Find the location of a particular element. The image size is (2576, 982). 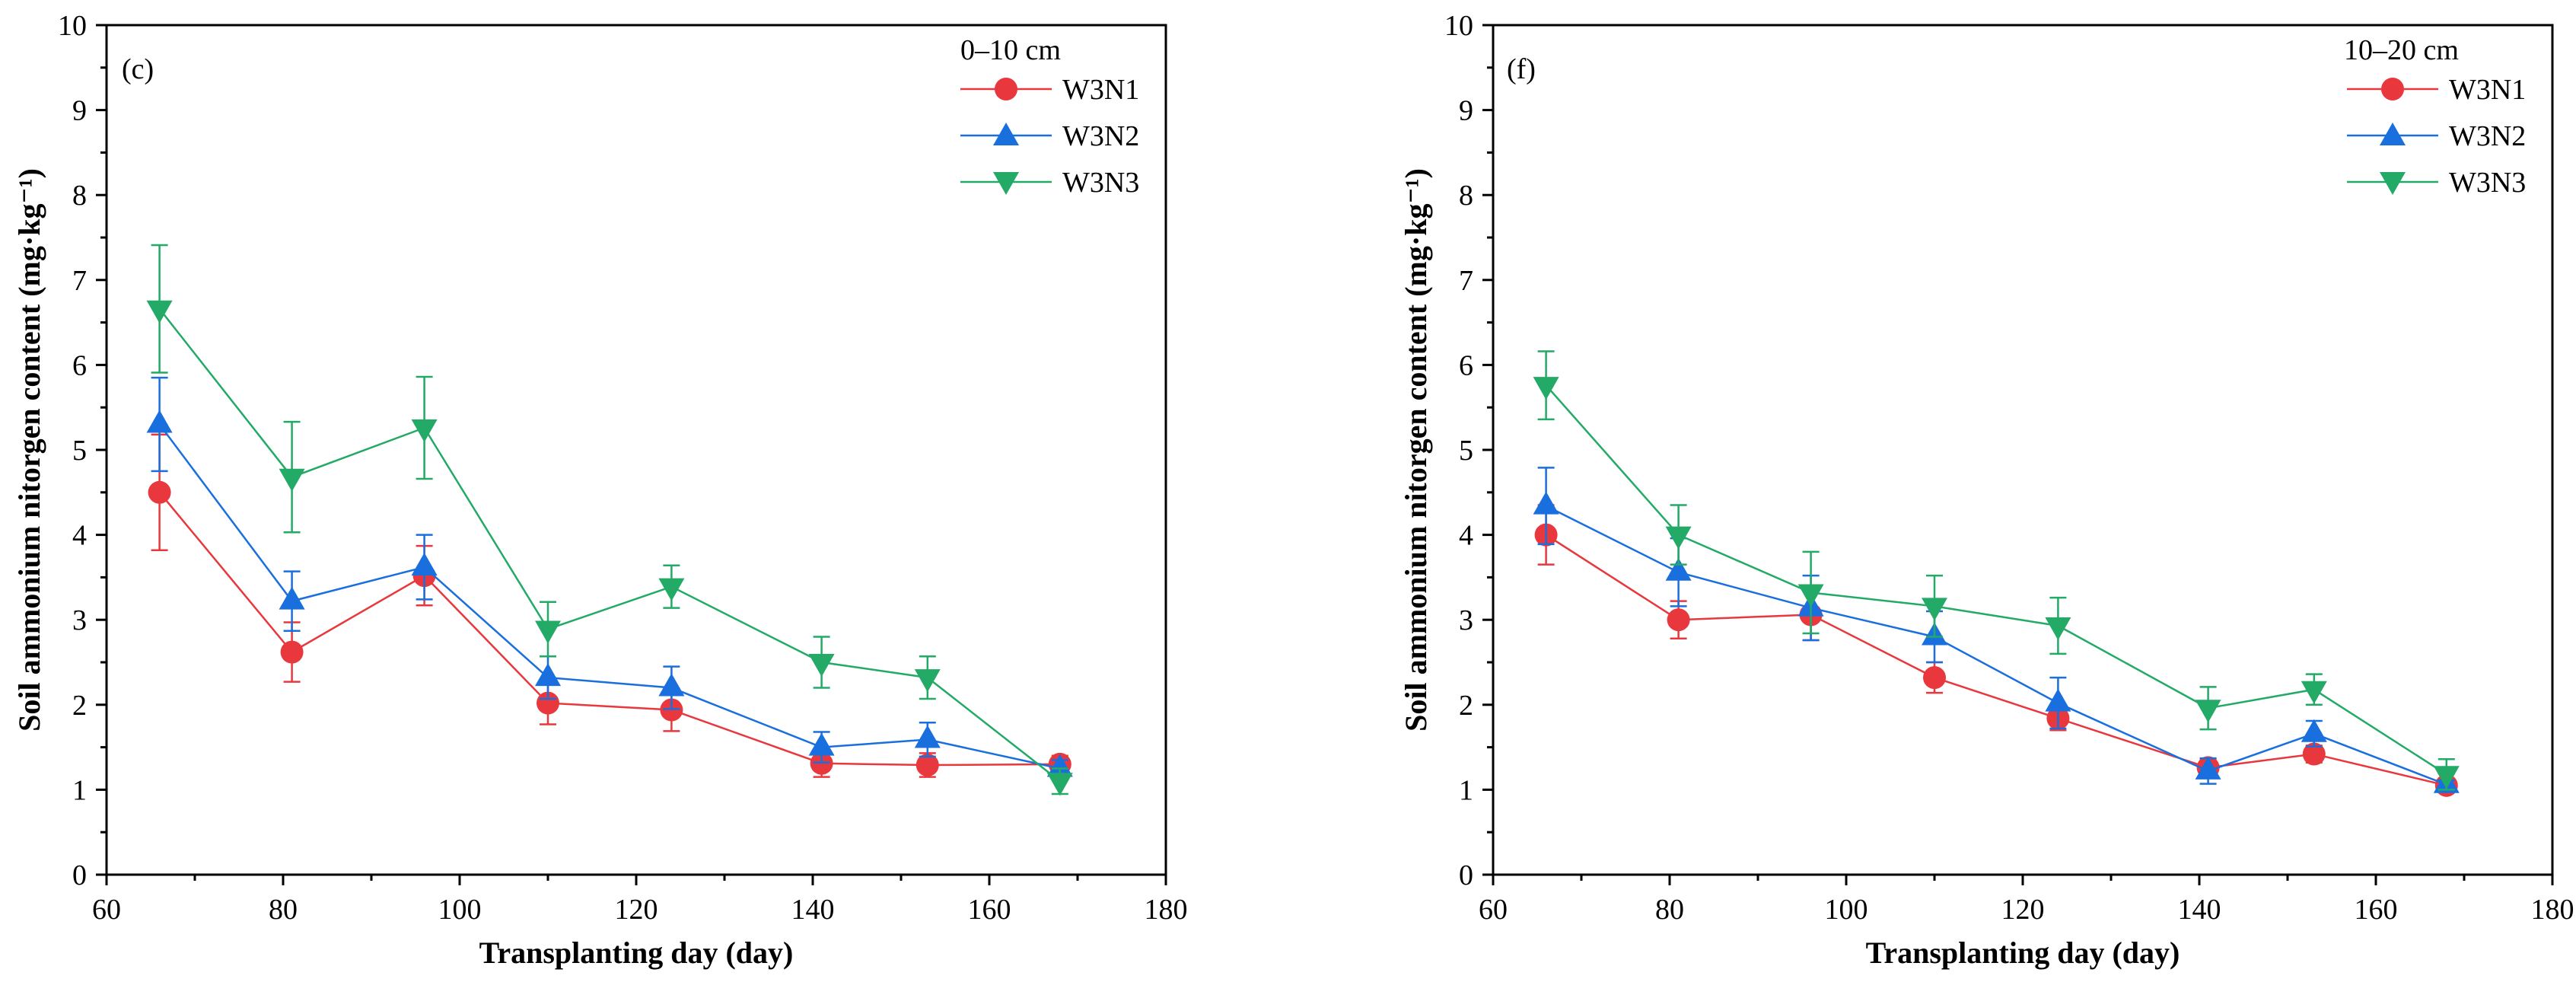

x-axis-title: Transplanting day (day) is located at coordinates (636, 953).